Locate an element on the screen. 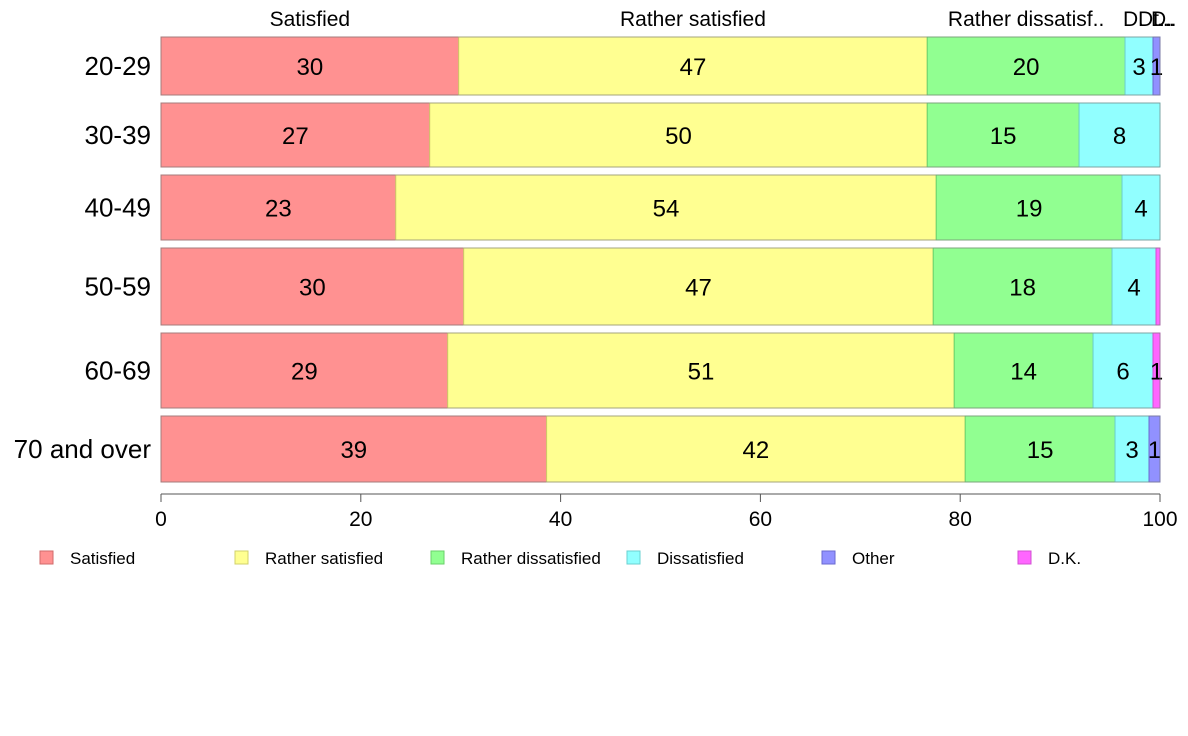  legend-label: Other is located at coordinates (873, 558).